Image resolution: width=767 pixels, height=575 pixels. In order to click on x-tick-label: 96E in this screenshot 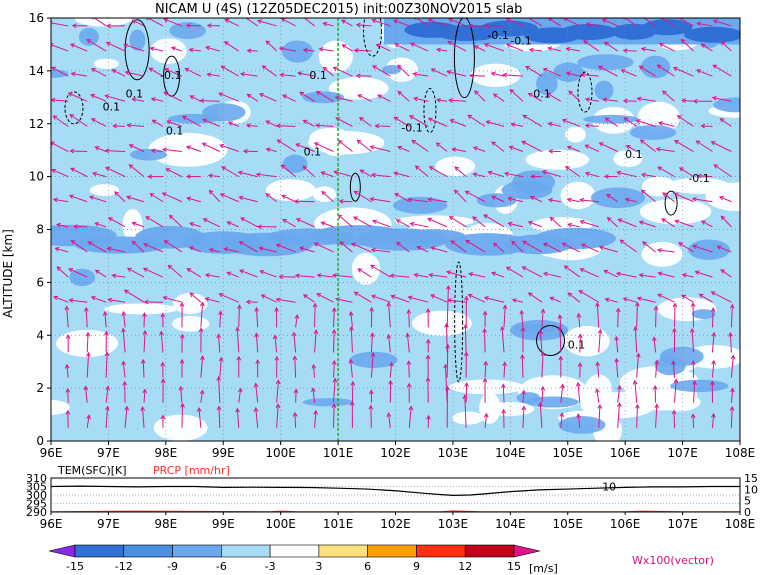, I will do `click(51, 453)`.